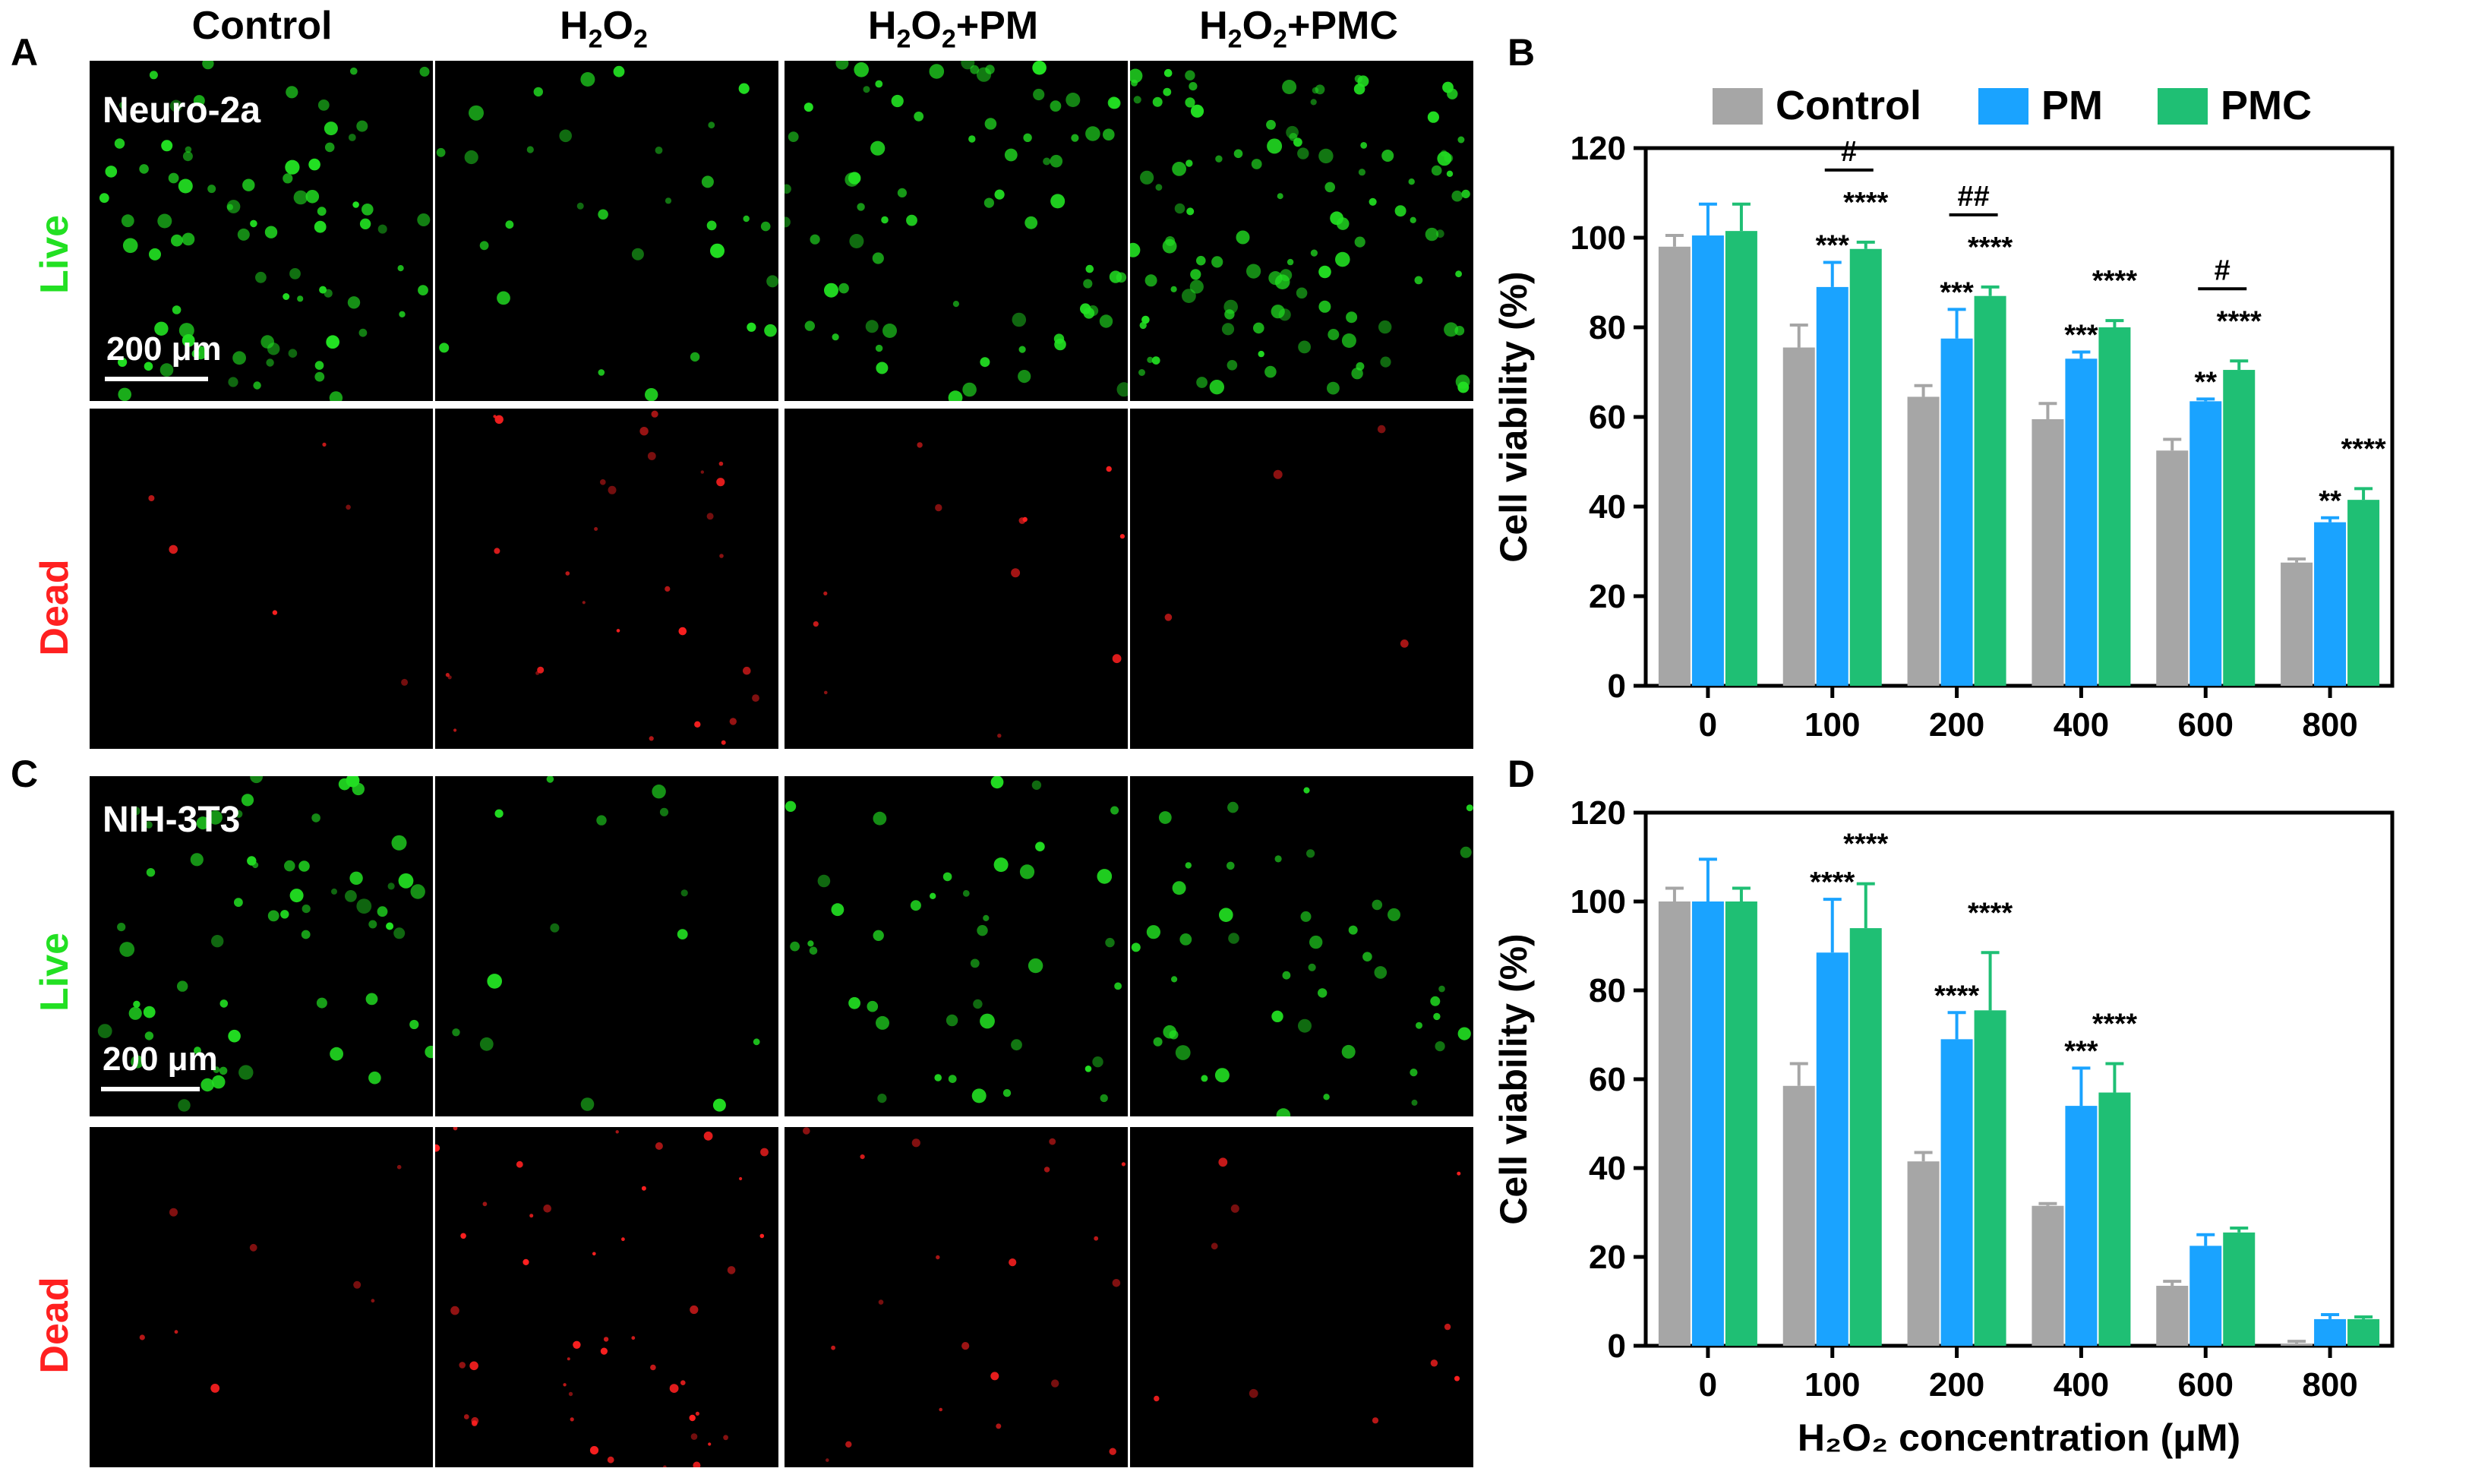  What do you see at coordinates (1607, 1257) in the screenshot?
I see `y-tick-label: 20` at bounding box center [1607, 1257].